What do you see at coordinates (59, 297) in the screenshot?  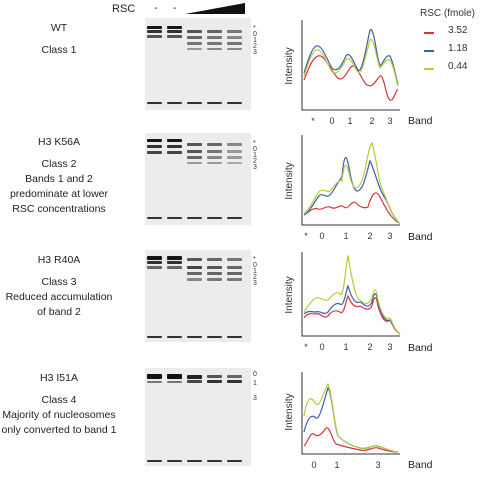 I see `panel-description: Reduced accumulation` at bounding box center [59, 297].